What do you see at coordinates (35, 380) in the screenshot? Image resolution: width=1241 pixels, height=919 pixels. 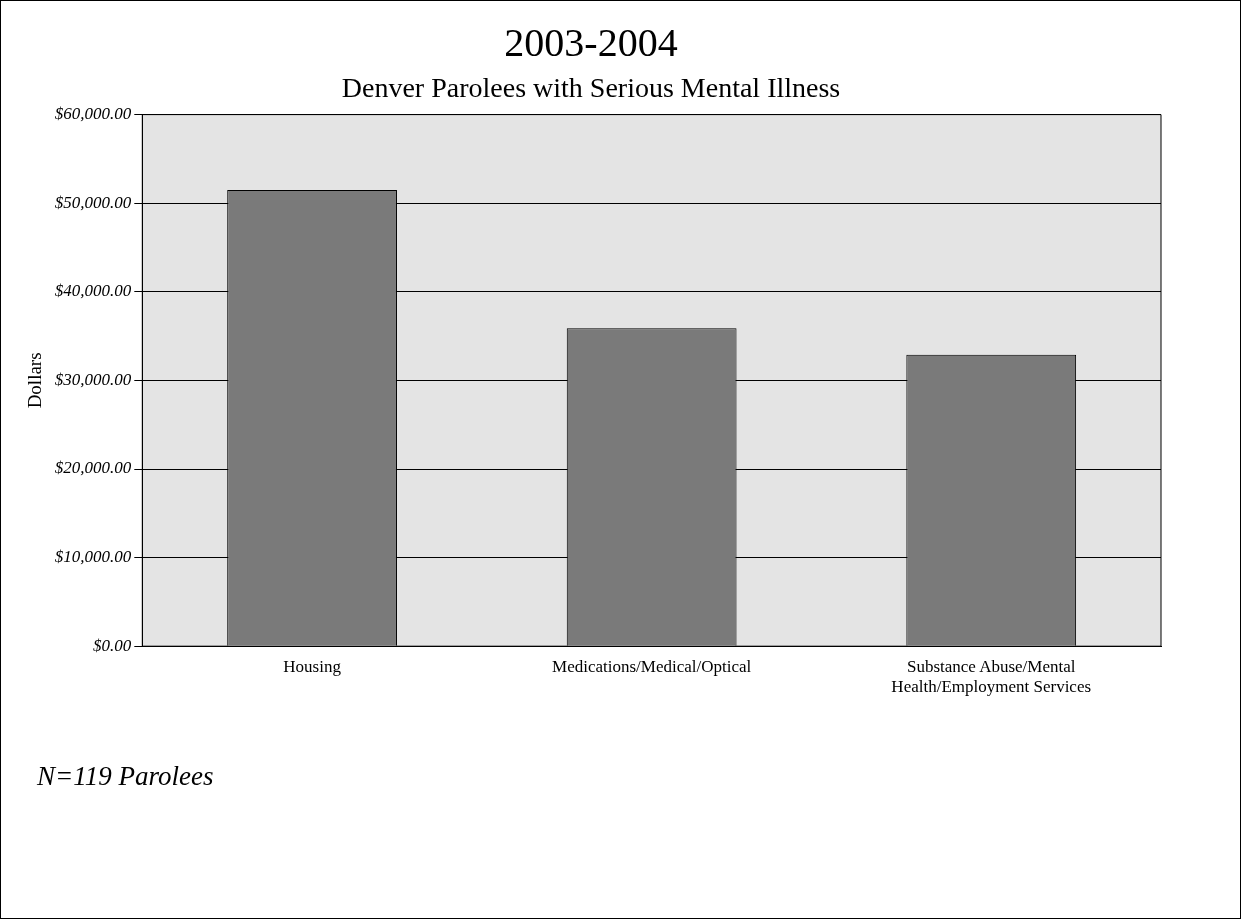 I see `y-axis-title: Dollars` at bounding box center [35, 380].